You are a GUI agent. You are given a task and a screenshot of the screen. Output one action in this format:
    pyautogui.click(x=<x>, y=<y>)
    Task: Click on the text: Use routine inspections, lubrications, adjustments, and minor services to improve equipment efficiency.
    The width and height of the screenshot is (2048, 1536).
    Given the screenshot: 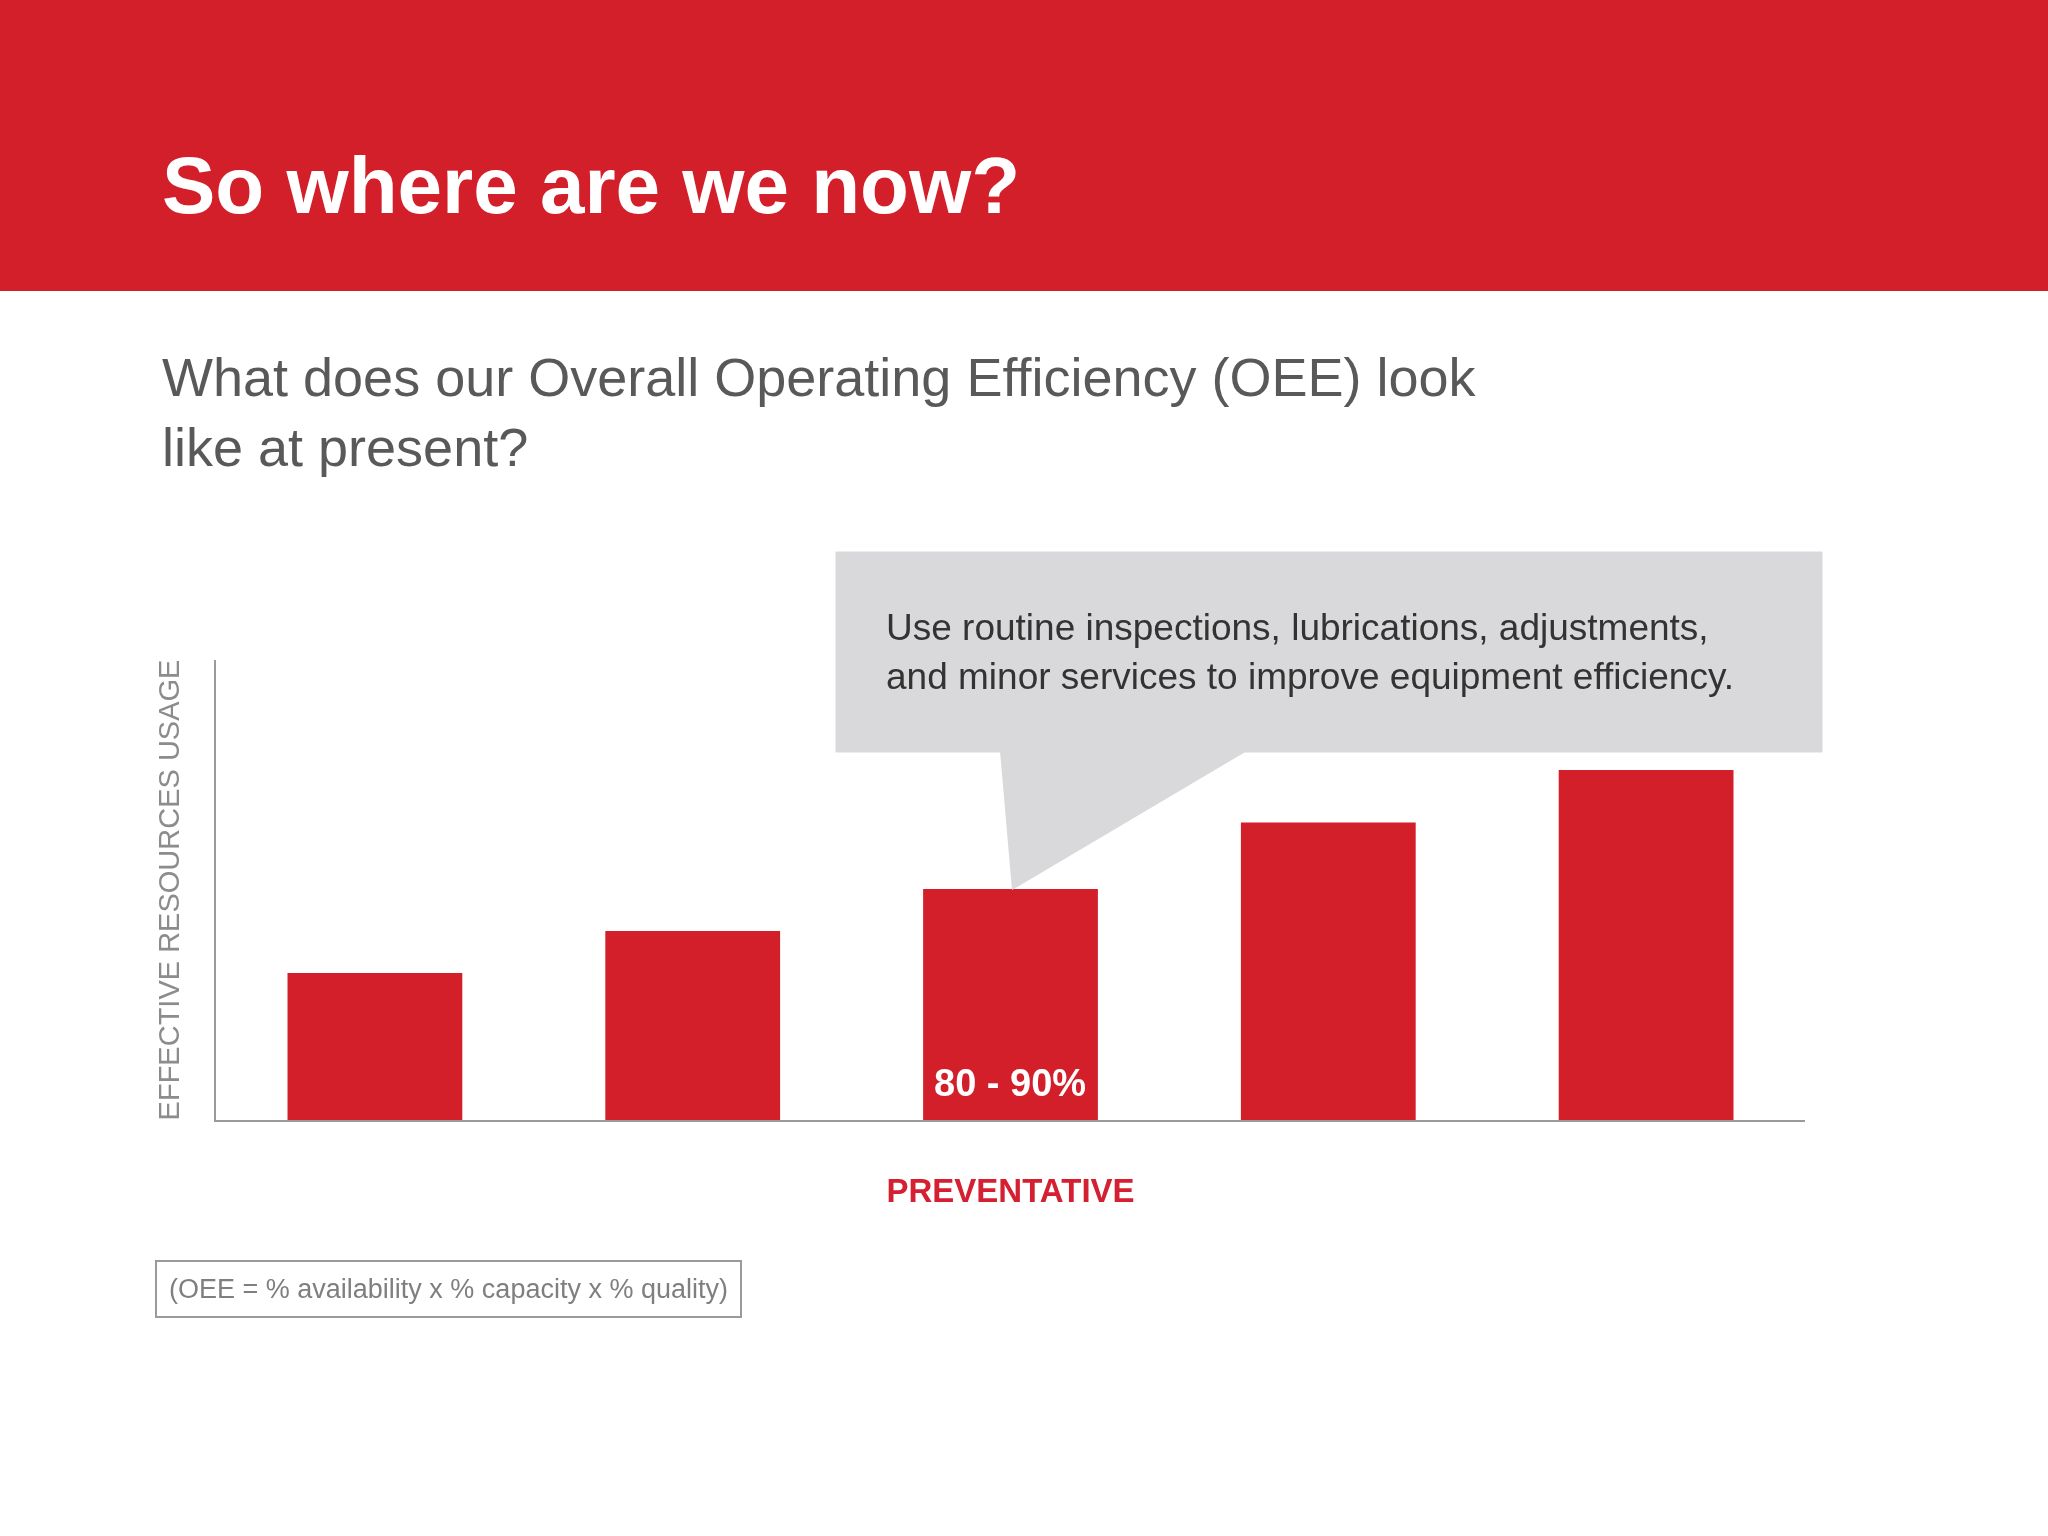 What is the action you would take?
    pyautogui.click(x=1310, y=652)
    